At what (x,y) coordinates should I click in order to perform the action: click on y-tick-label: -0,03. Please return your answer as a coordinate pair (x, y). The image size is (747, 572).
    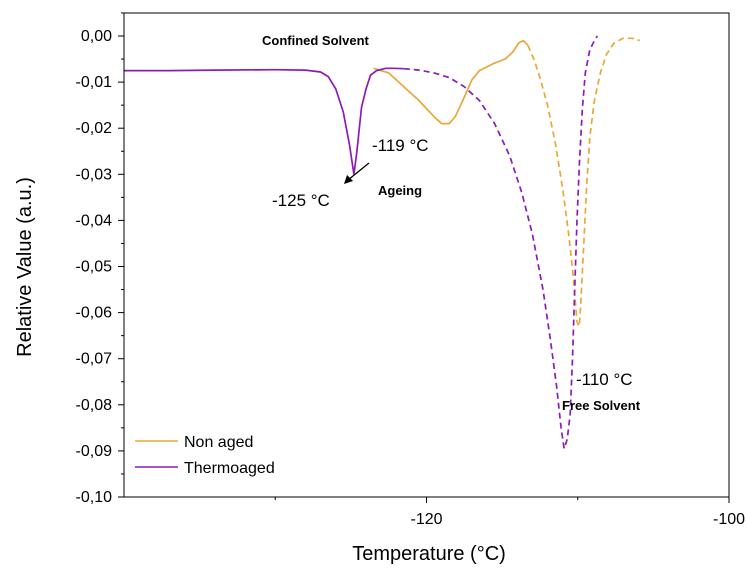
    Looking at the image, I should click on (94, 174).